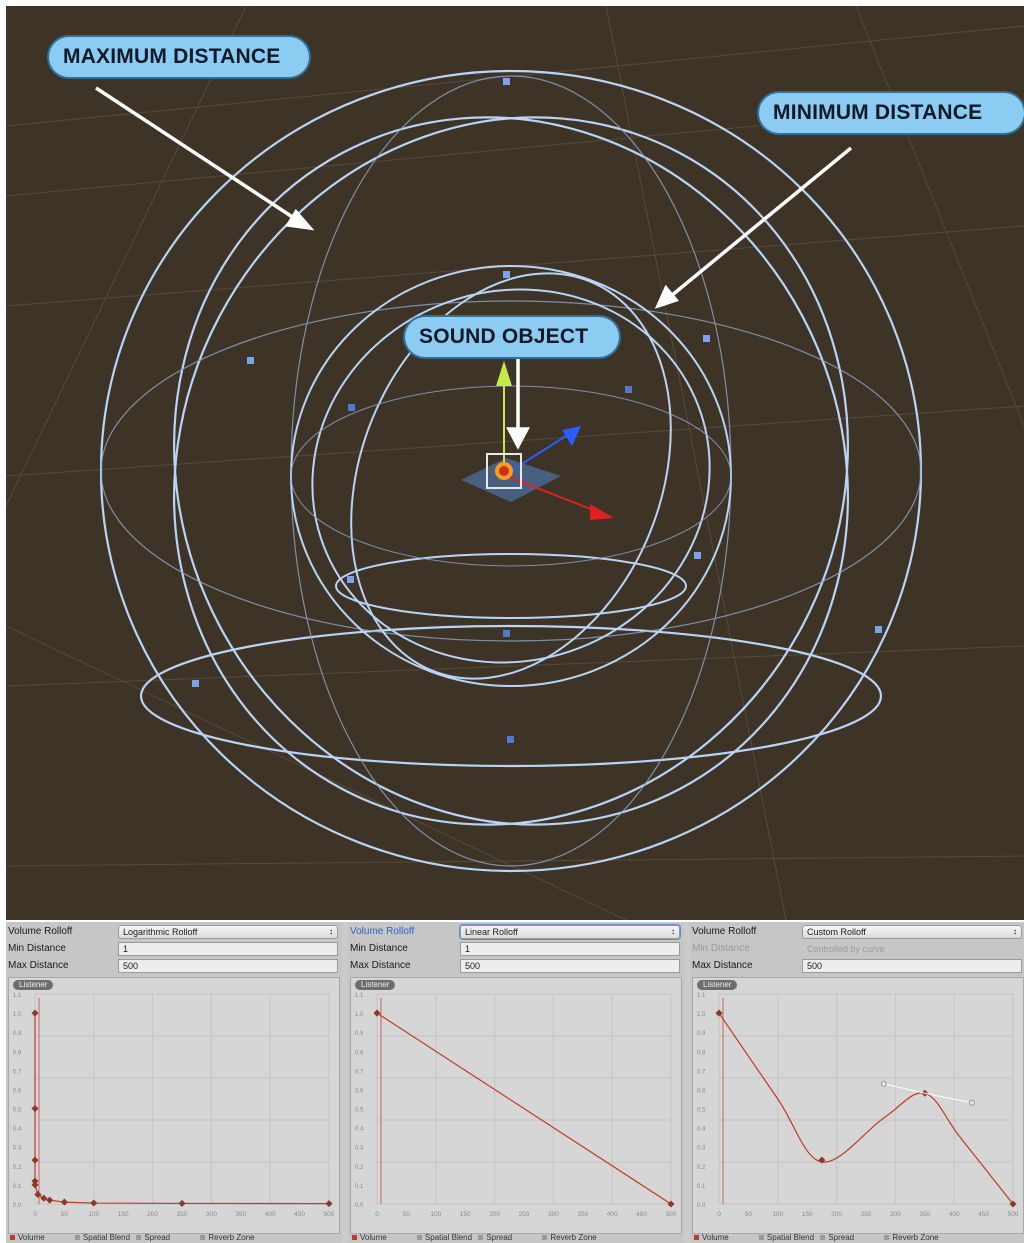 The height and width of the screenshot is (1243, 1024). What do you see at coordinates (299, 1214) in the screenshot?
I see `x-tick-label: 450` at bounding box center [299, 1214].